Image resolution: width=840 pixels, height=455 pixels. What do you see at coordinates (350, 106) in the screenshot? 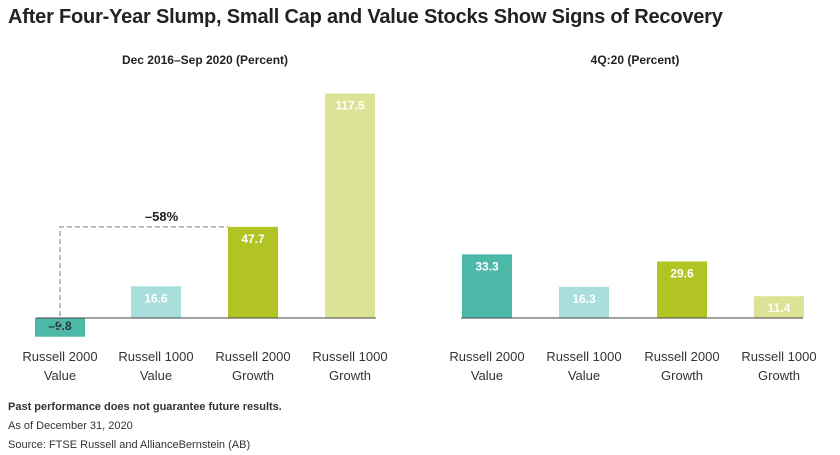
I see `panel-0-value-label-3: 117.5` at bounding box center [350, 106].